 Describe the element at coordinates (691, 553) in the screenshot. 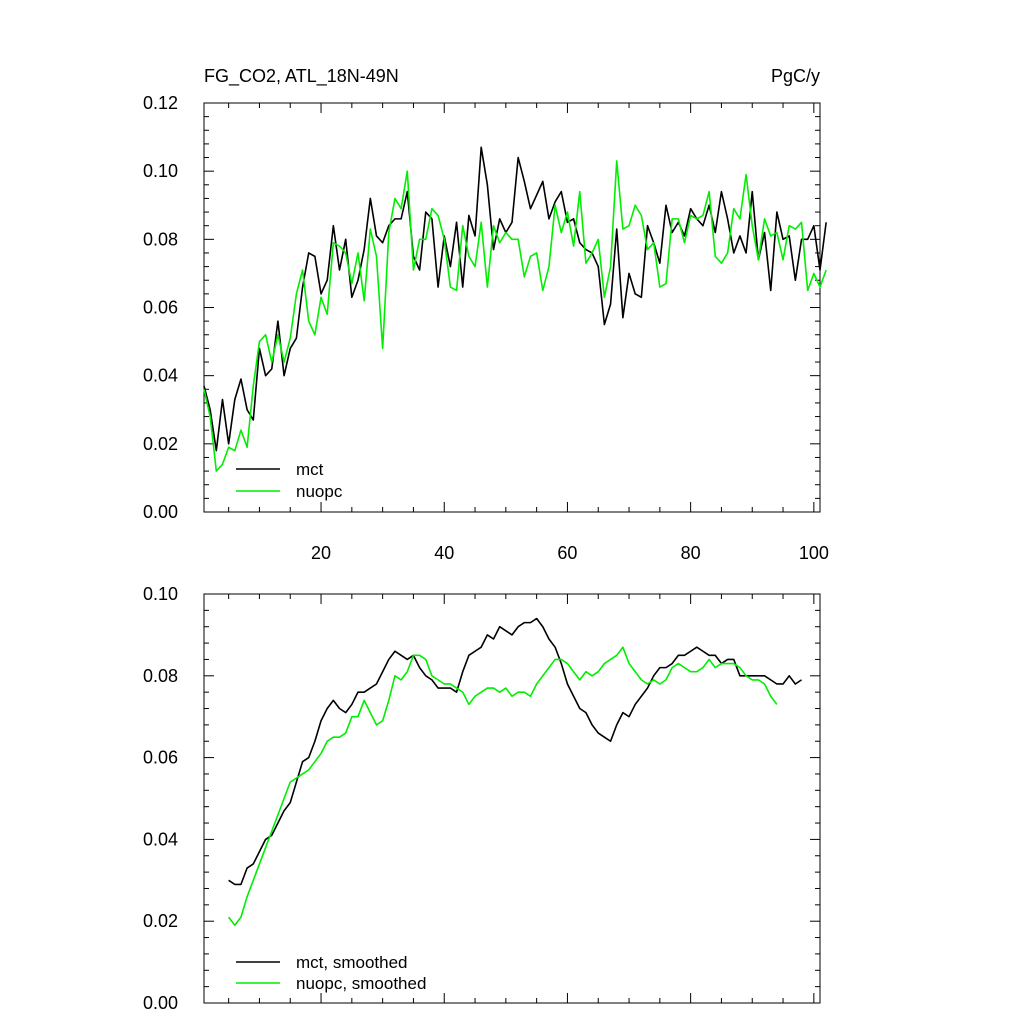

I see `x-tick-label: 80` at that location.